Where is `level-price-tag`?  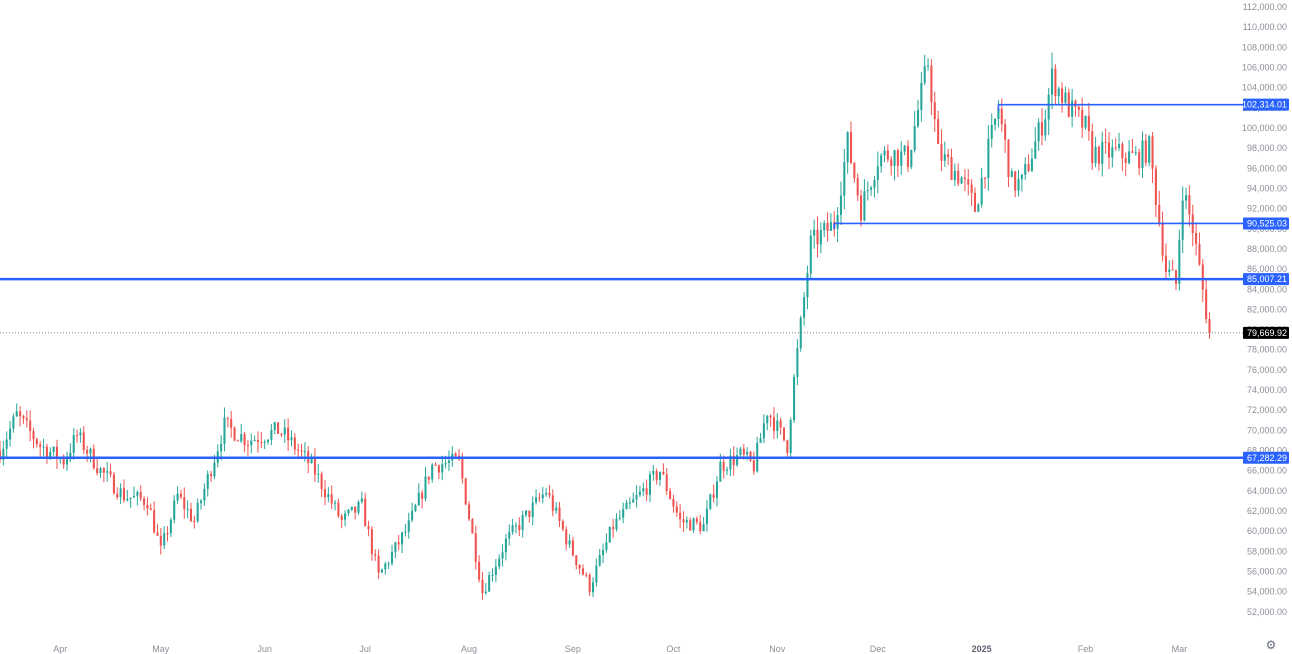 level-price-tag is located at coordinates (1266, 104).